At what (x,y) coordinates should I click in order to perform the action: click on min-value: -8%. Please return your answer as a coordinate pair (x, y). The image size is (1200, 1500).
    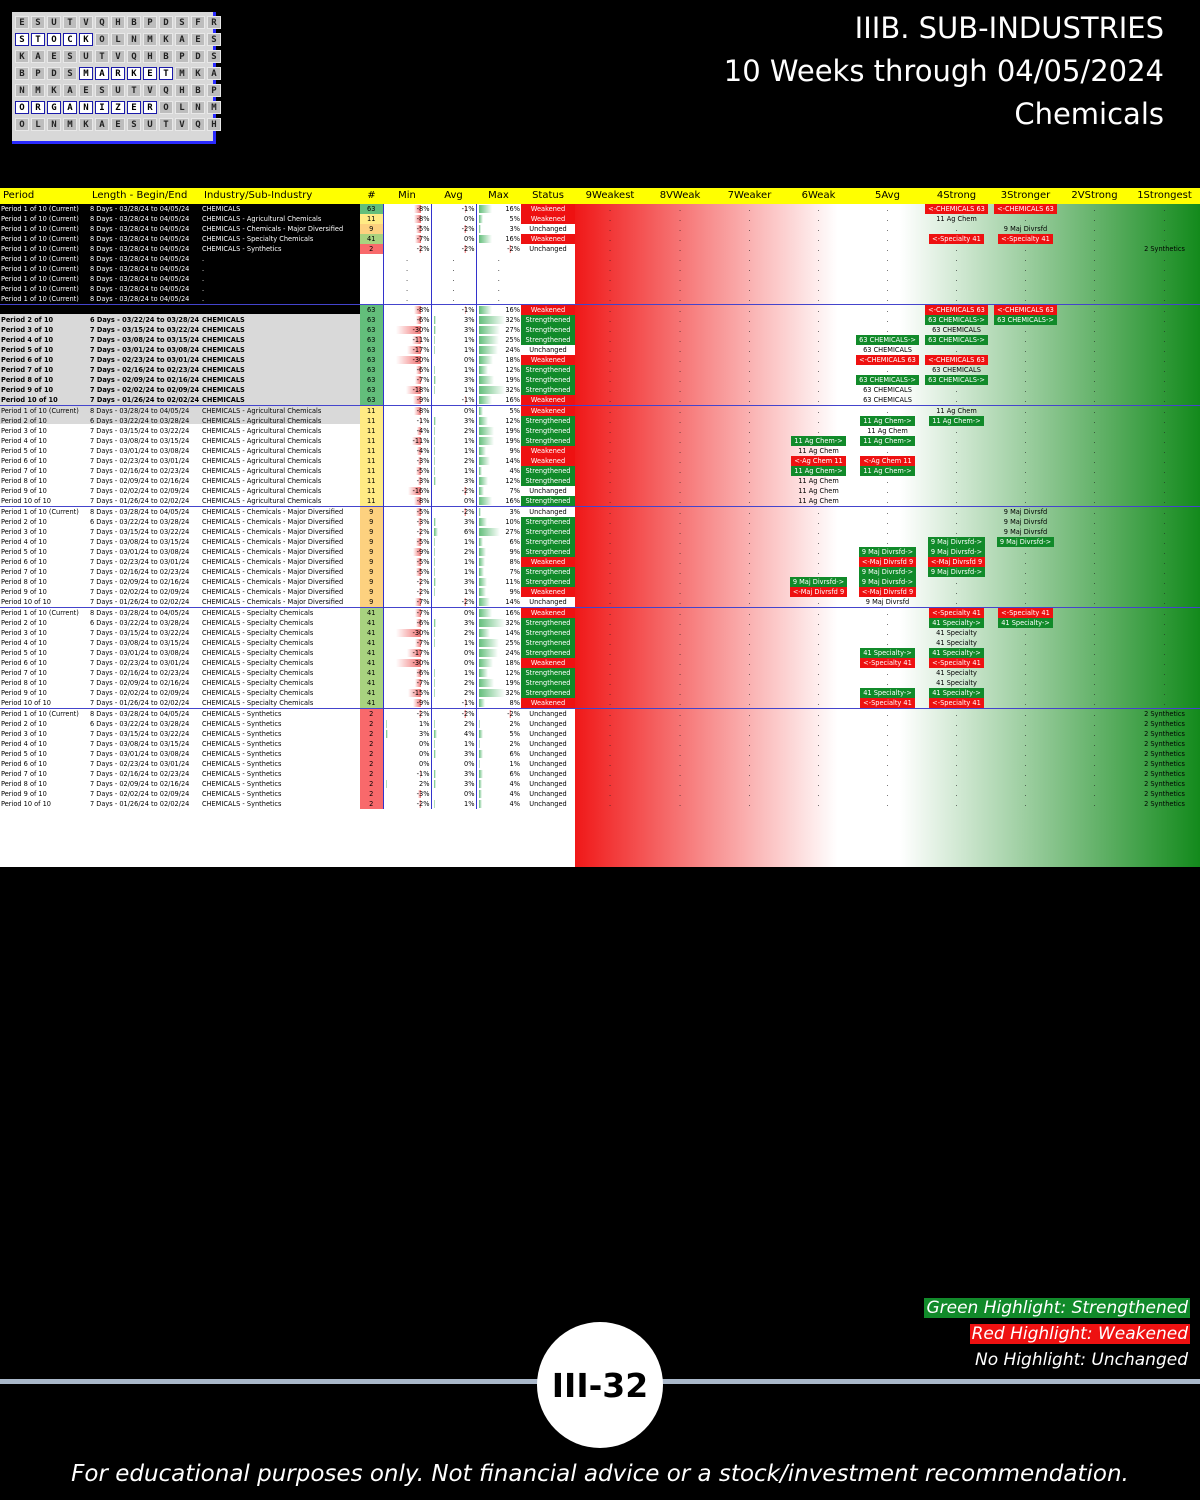
    Looking at the image, I should click on (423, 209).